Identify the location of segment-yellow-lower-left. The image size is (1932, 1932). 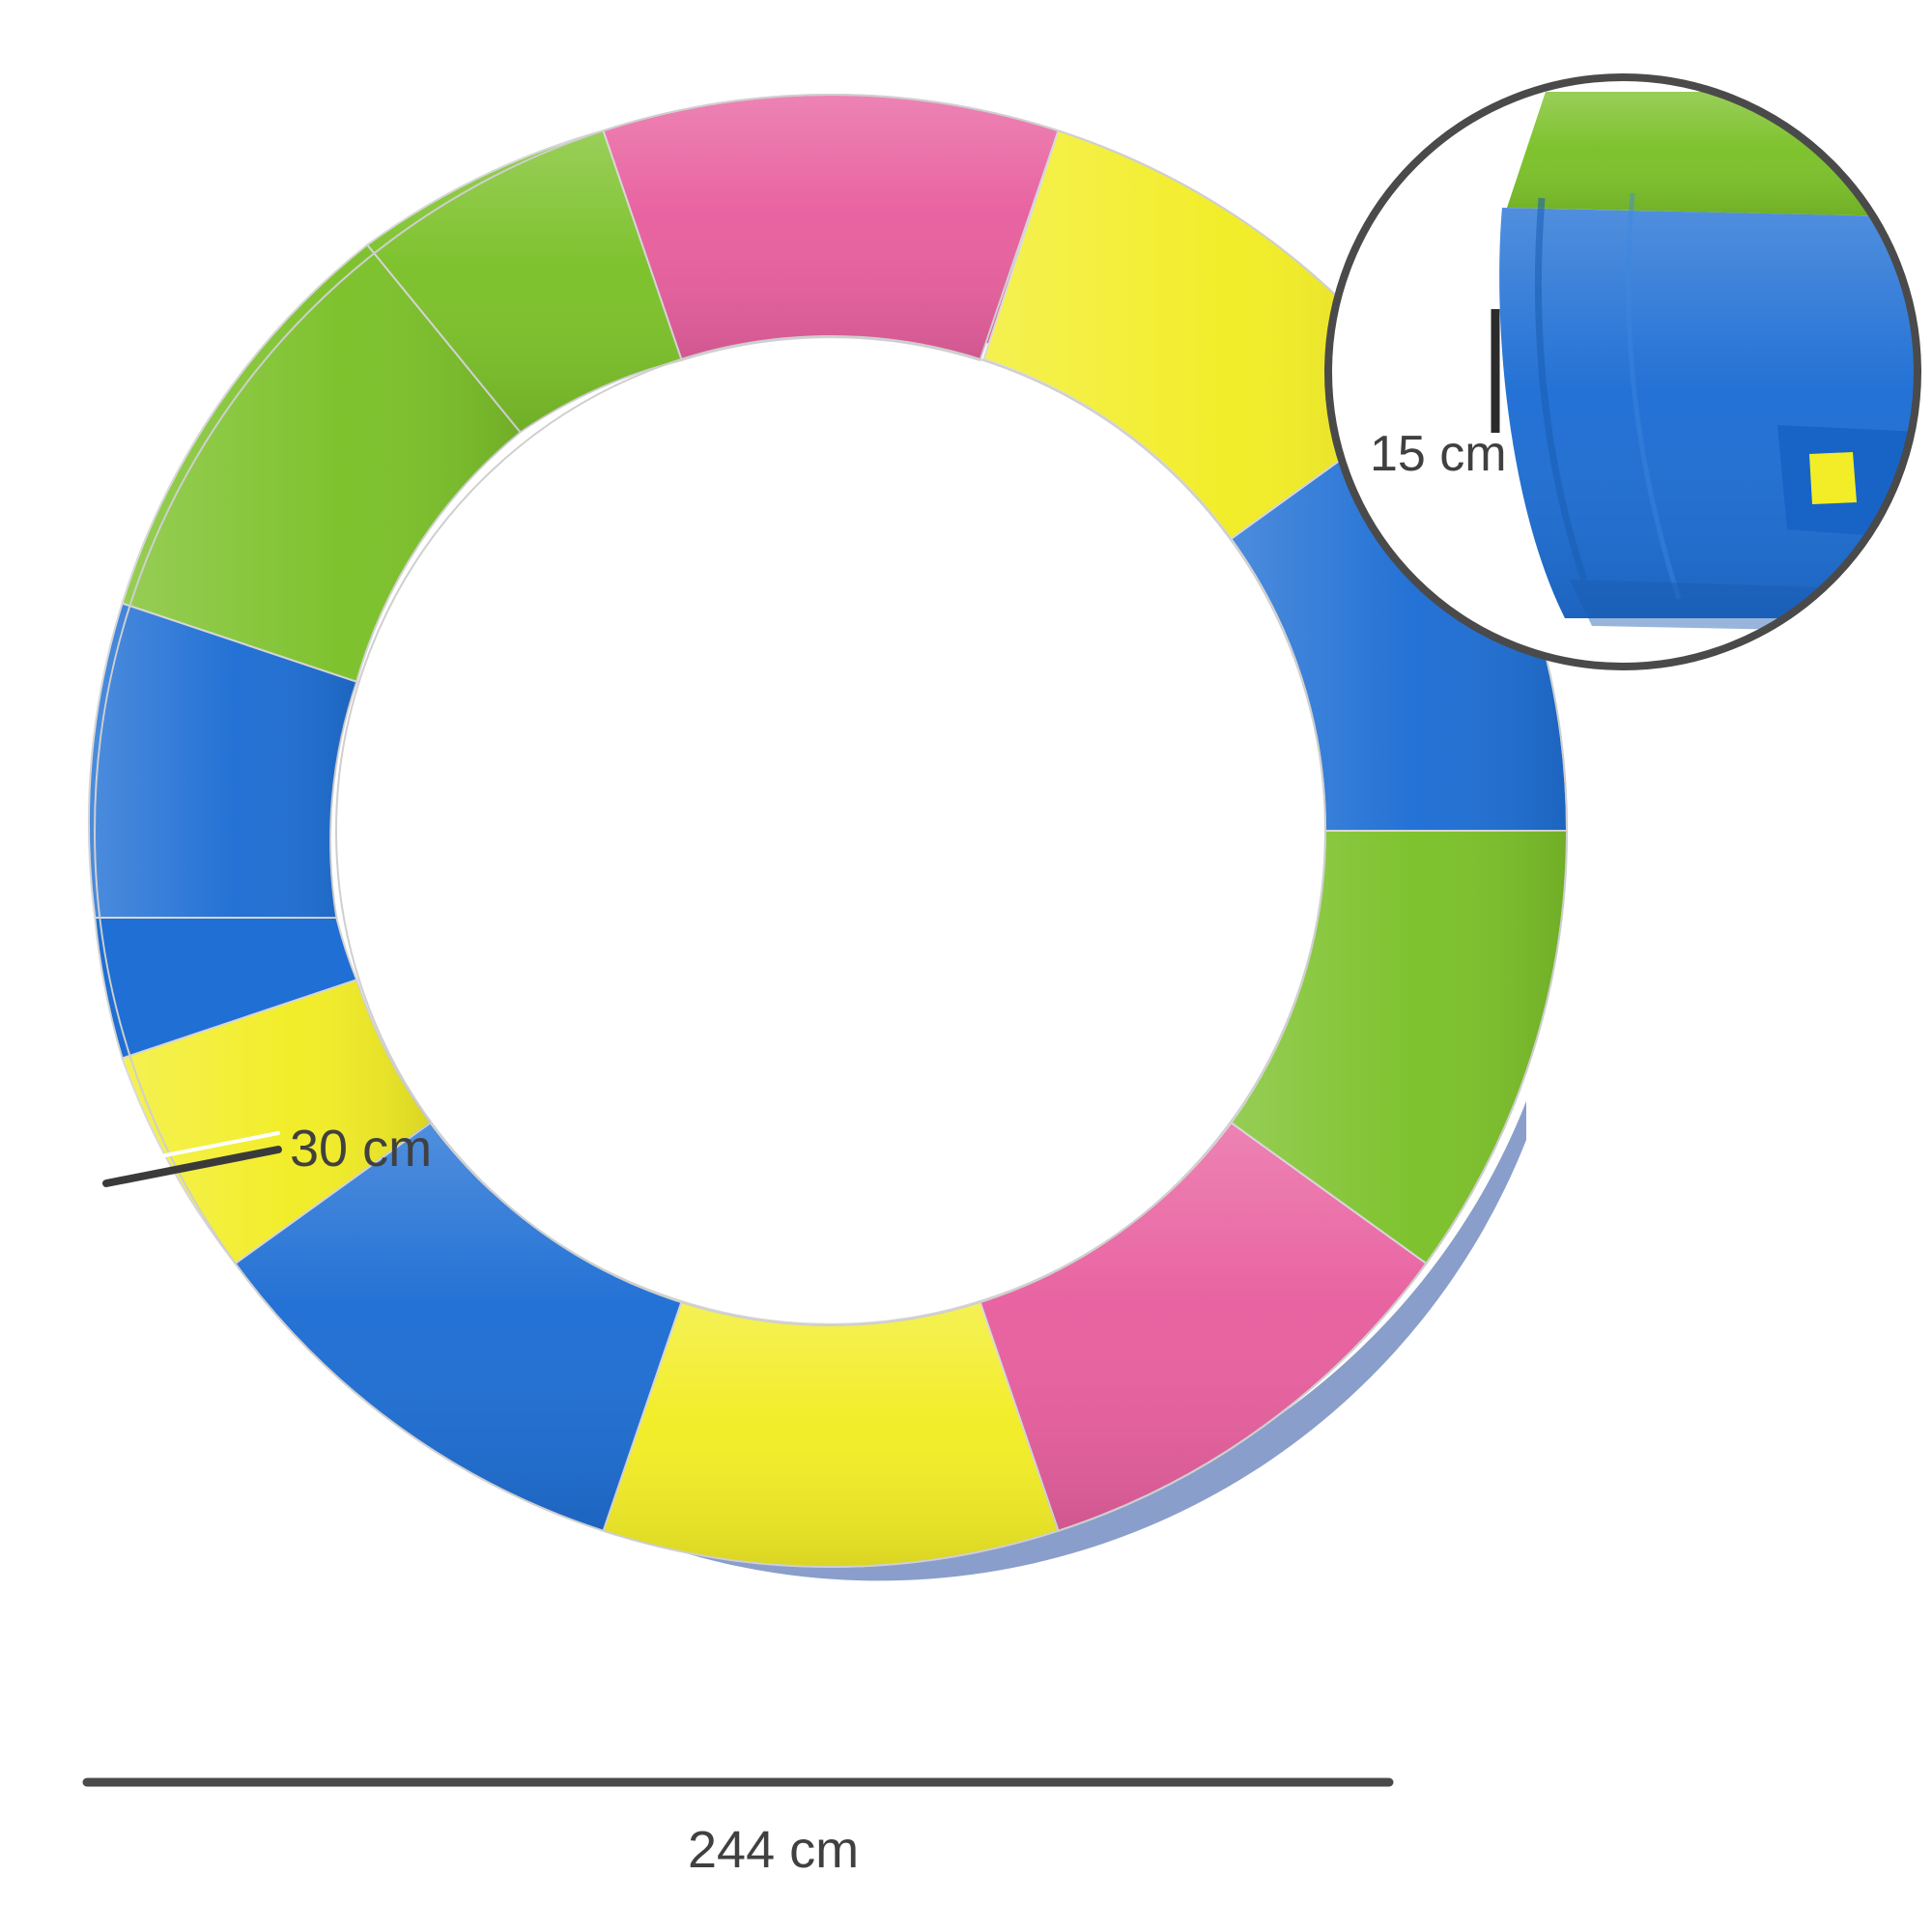
(276, 1122).